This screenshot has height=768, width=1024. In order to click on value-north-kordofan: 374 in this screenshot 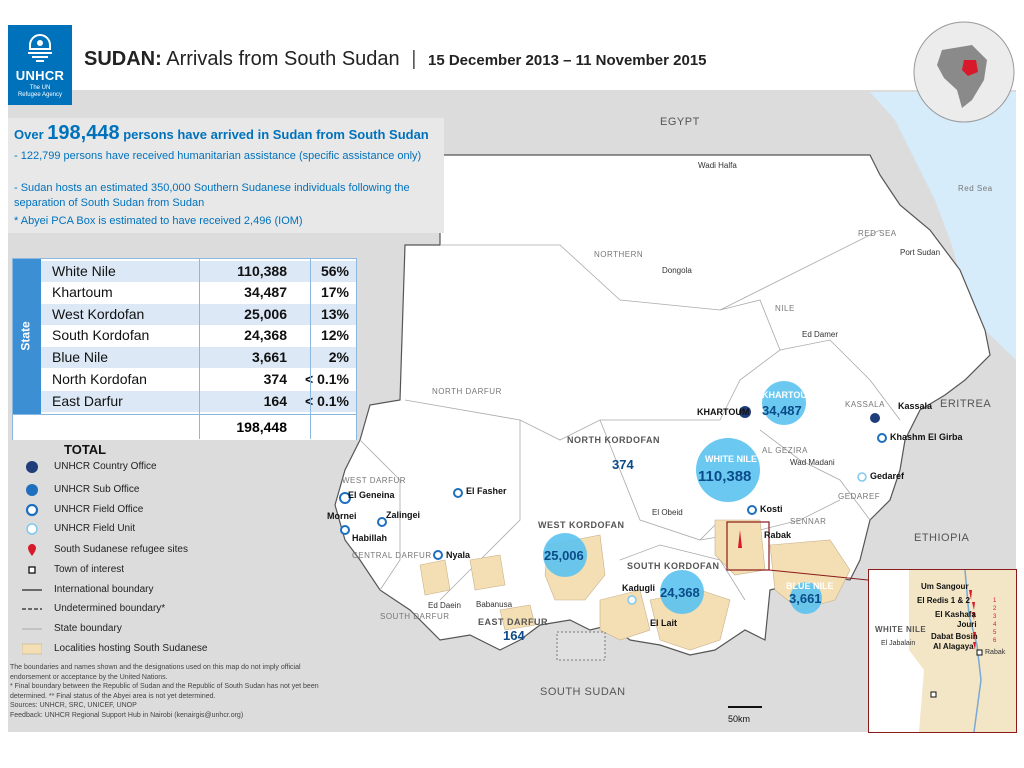, I will do `click(623, 464)`.